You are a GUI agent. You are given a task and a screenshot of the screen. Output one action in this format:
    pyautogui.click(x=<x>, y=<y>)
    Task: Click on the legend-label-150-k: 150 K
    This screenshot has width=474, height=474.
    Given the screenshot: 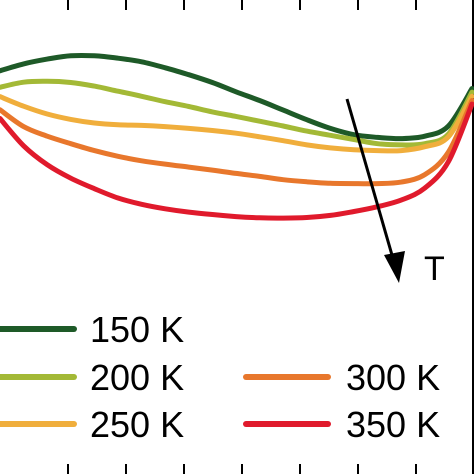 What is the action you would take?
    pyautogui.click(x=137, y=329)
    